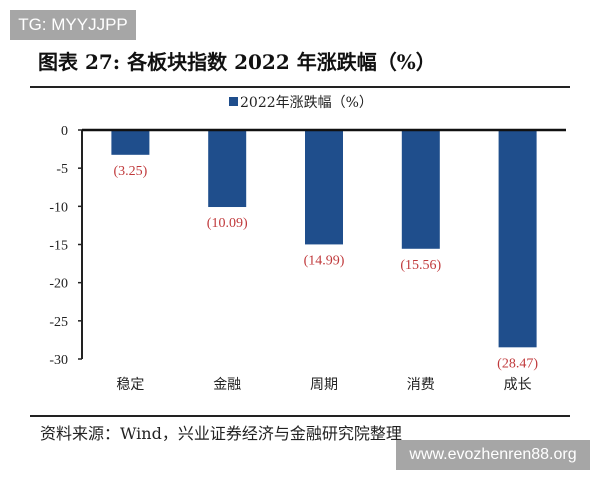  I want to click on x-tick-label: 周期, so click(324, 385).